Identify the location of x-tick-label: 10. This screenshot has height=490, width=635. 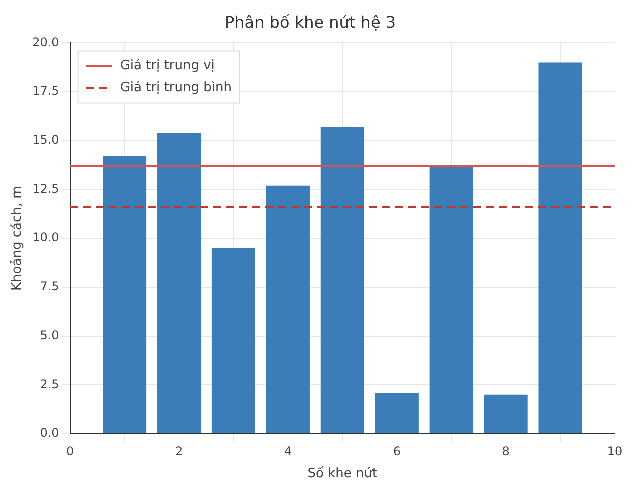
(615, 451).